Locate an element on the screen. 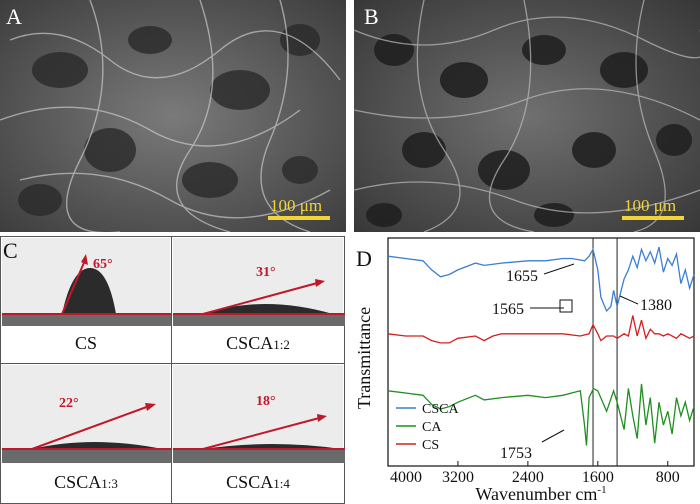 The image size is (700, 504). cell-label: CSCA1:3 is located at coordinates (86, 482).